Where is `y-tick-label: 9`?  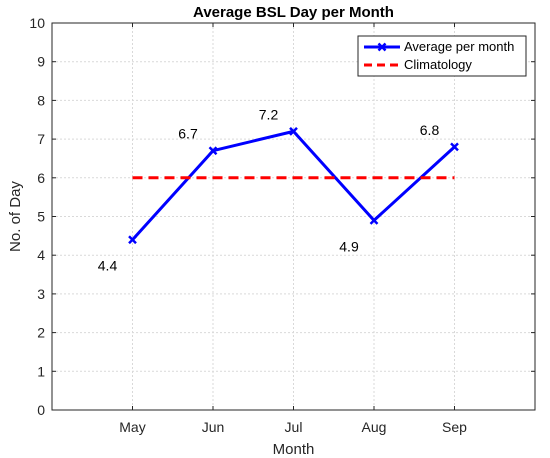
y-tick-label: 9 is located at coordinates (41, 62).